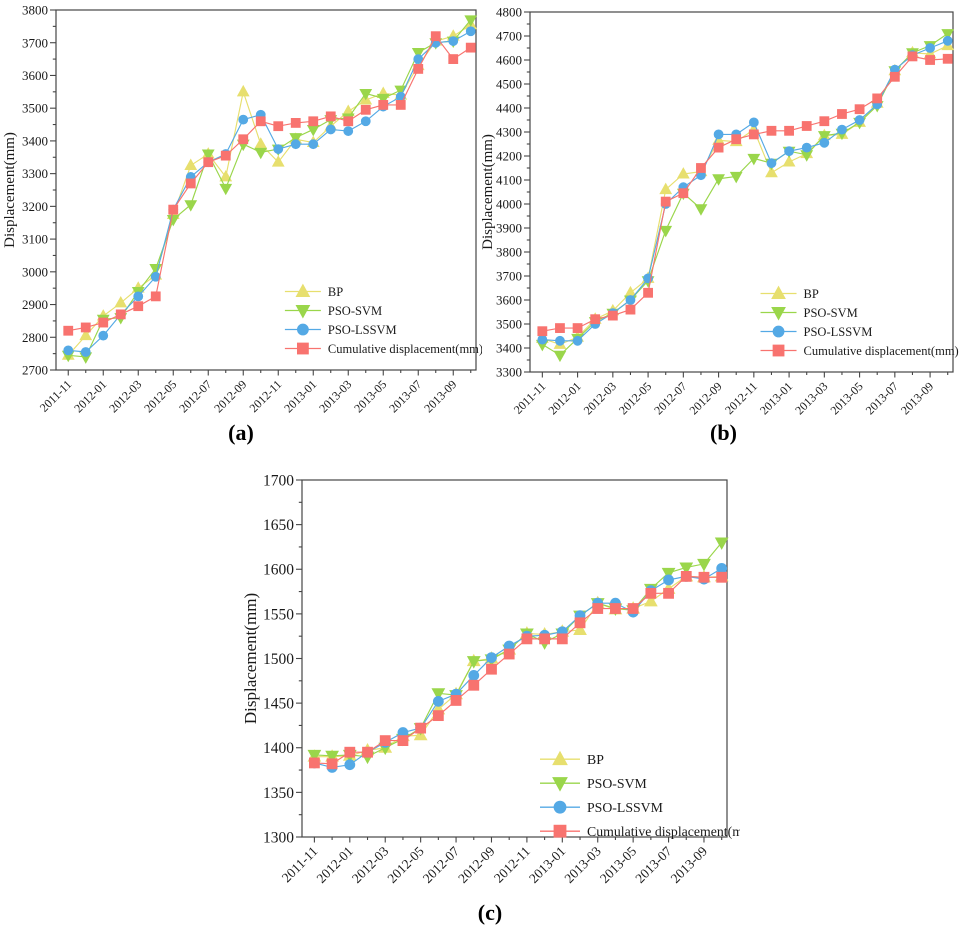  I want to click on series-line-PSO-SVM, so click(745, 194).